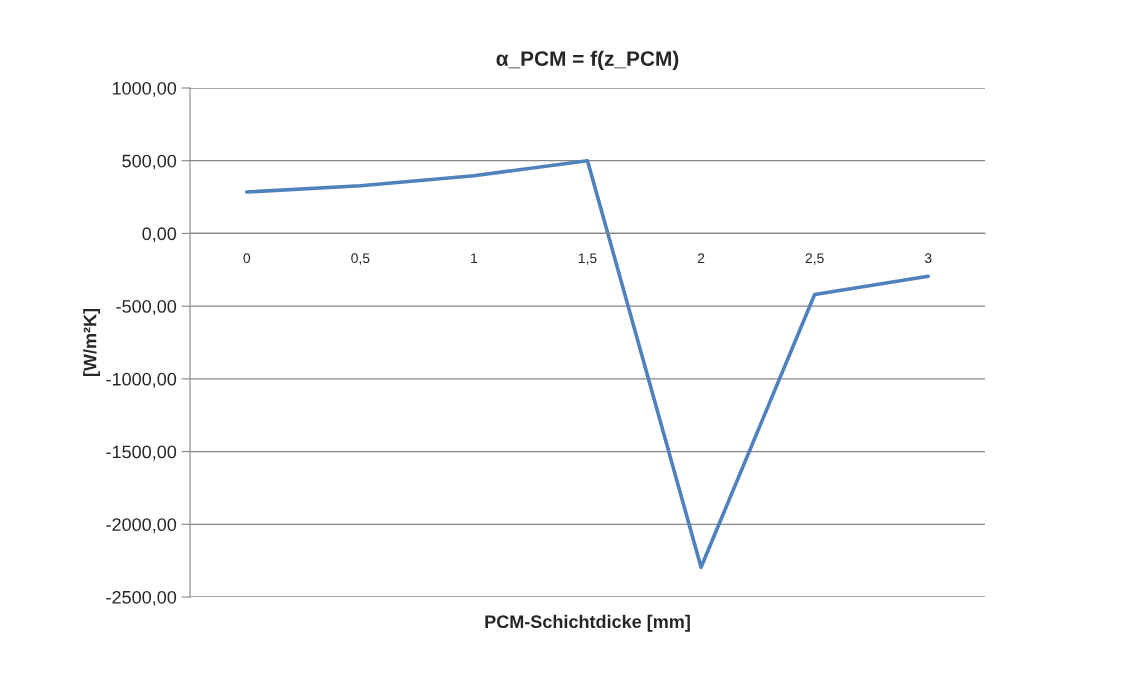  Describe the element at coordinates (91, 342) in the screenshot. I see `y-axis-title: [W/m²K]` at that location.